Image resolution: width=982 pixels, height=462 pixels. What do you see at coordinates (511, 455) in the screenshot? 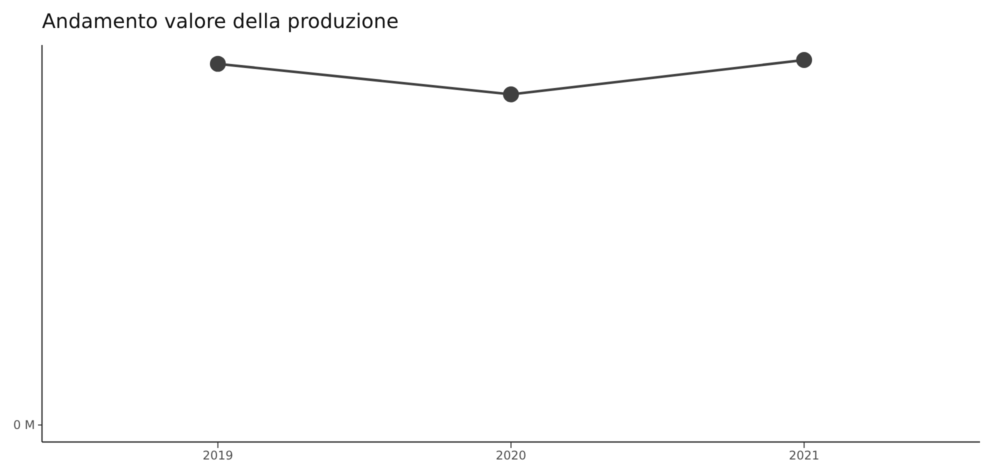
I see `x-tick-label: 2020` at bounding box center [511, 455].